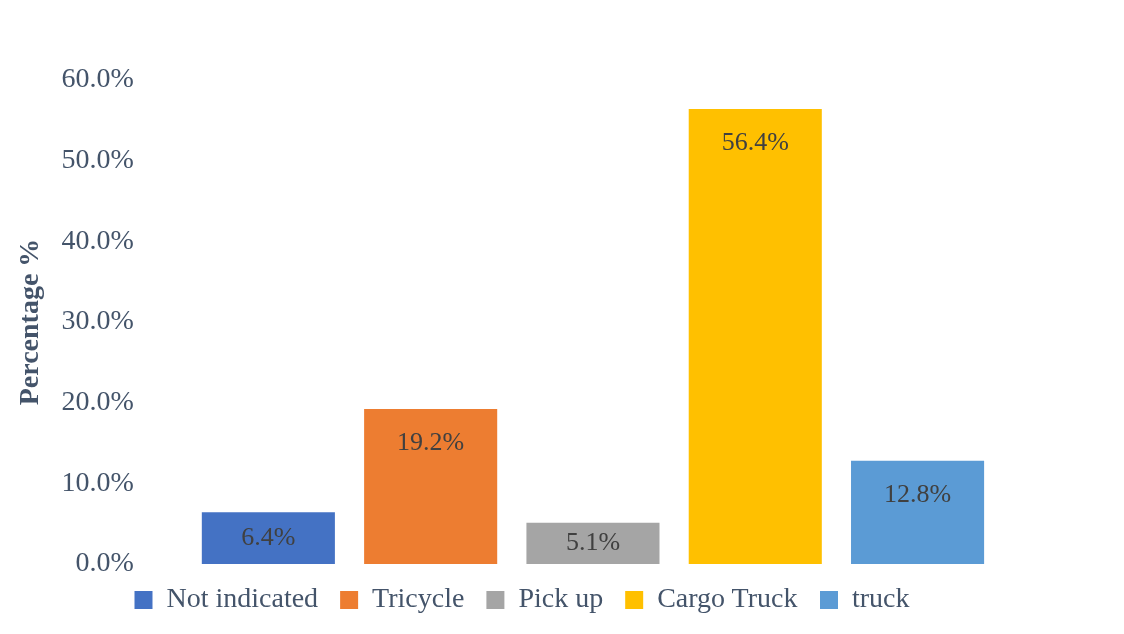 The image size is (1124, 634). Describe the element at coordinates (880, 598) in the screenshot. I see `legend-label: truck` at that location.